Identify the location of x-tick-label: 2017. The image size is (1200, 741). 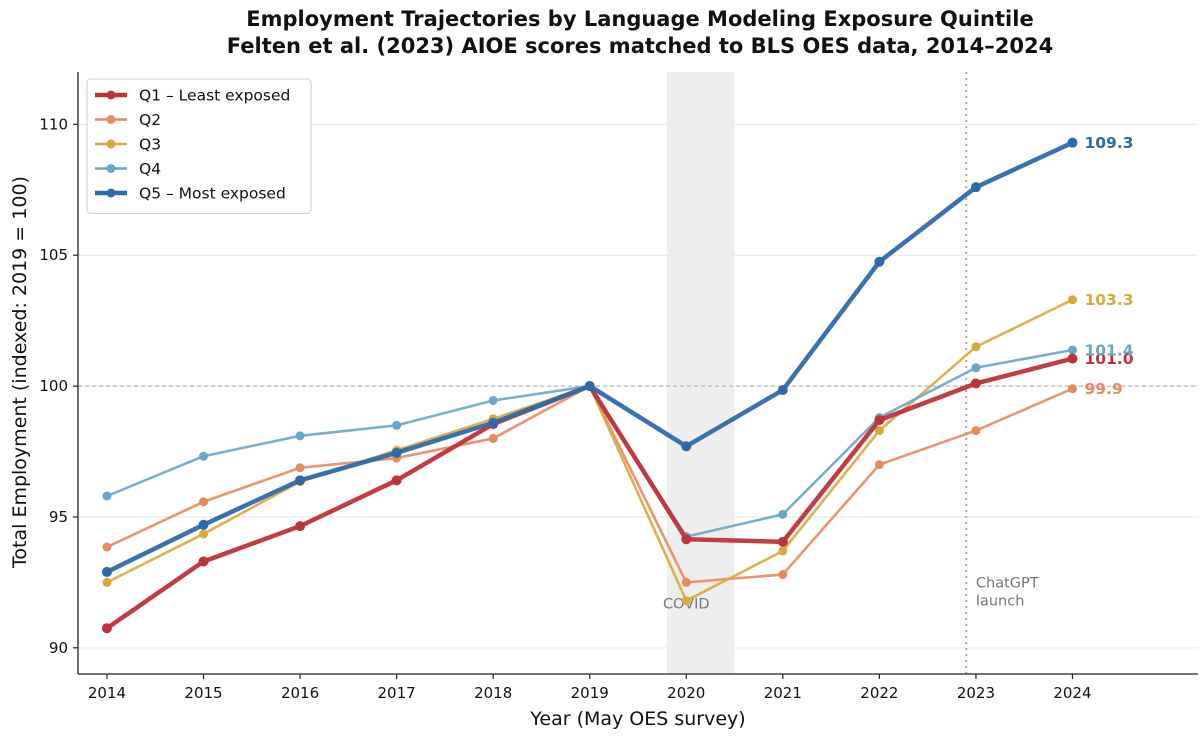
(397, 693).